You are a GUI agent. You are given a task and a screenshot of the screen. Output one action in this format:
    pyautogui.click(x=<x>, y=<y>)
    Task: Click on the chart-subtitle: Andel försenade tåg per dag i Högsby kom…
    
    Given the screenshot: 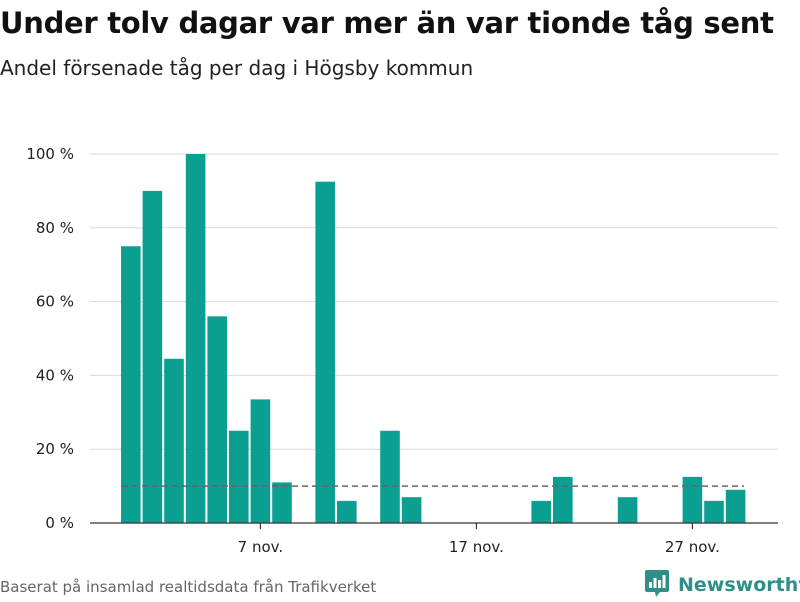 What is the action you would take?
    pyautogui.click(x=237, y=68)
    